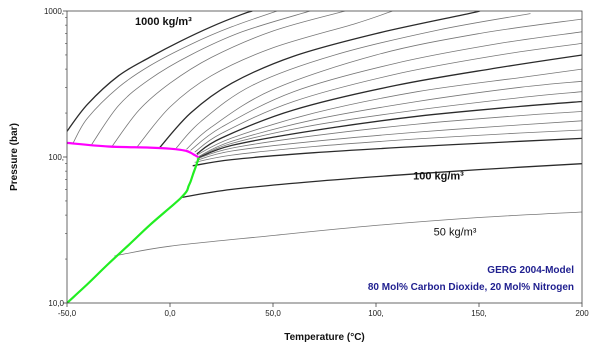 The width and height of the screenshot is (590, 347). I want to click on x-axis-title: Temperature (°C), so click(324, 337).